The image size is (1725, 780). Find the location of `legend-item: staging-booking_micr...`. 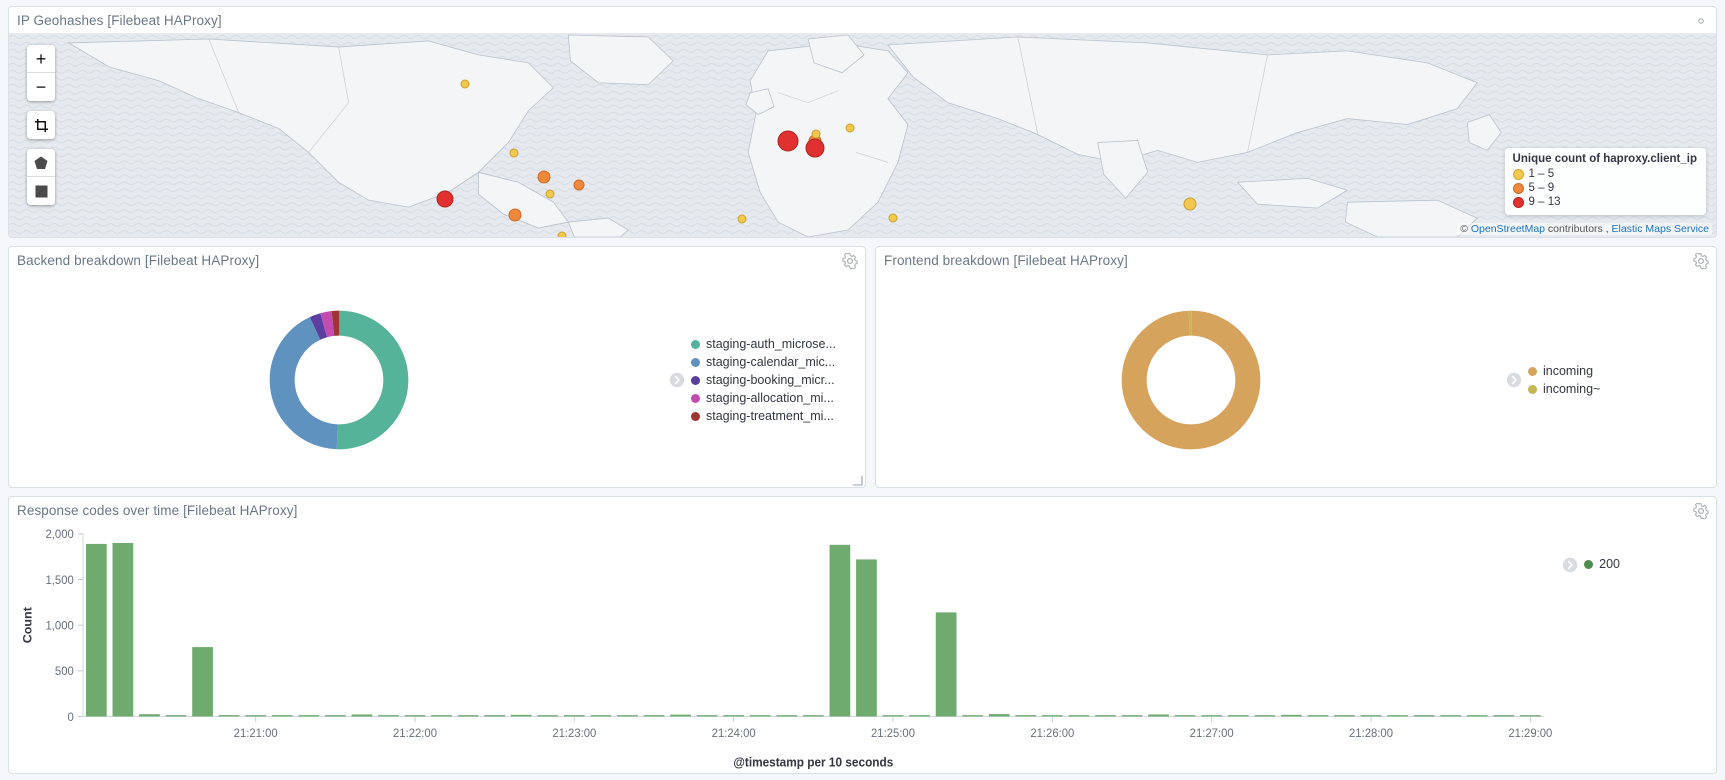

legend-item: staging-booking_micr... is located at coordinates (763, 380).